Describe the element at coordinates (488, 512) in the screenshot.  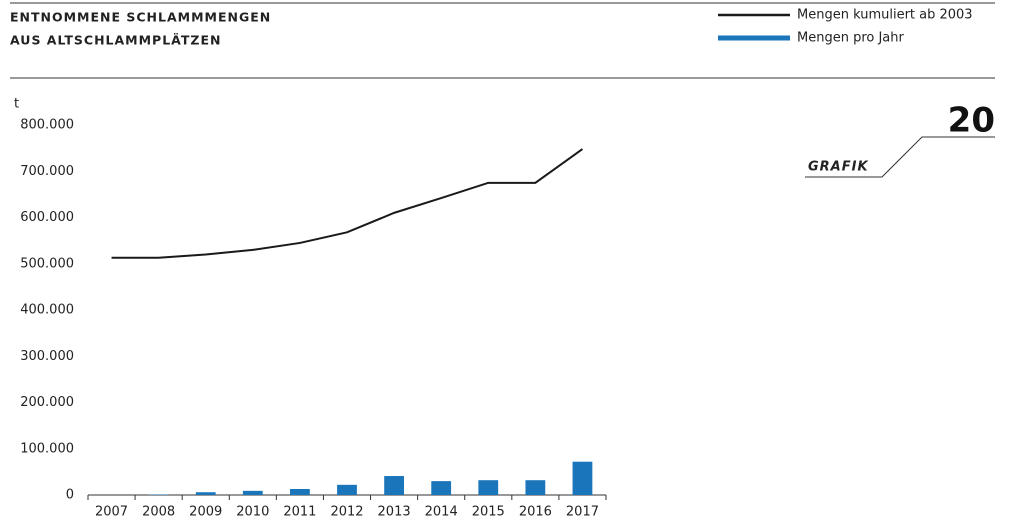
I see `x-tick-label: 2015` at that location.